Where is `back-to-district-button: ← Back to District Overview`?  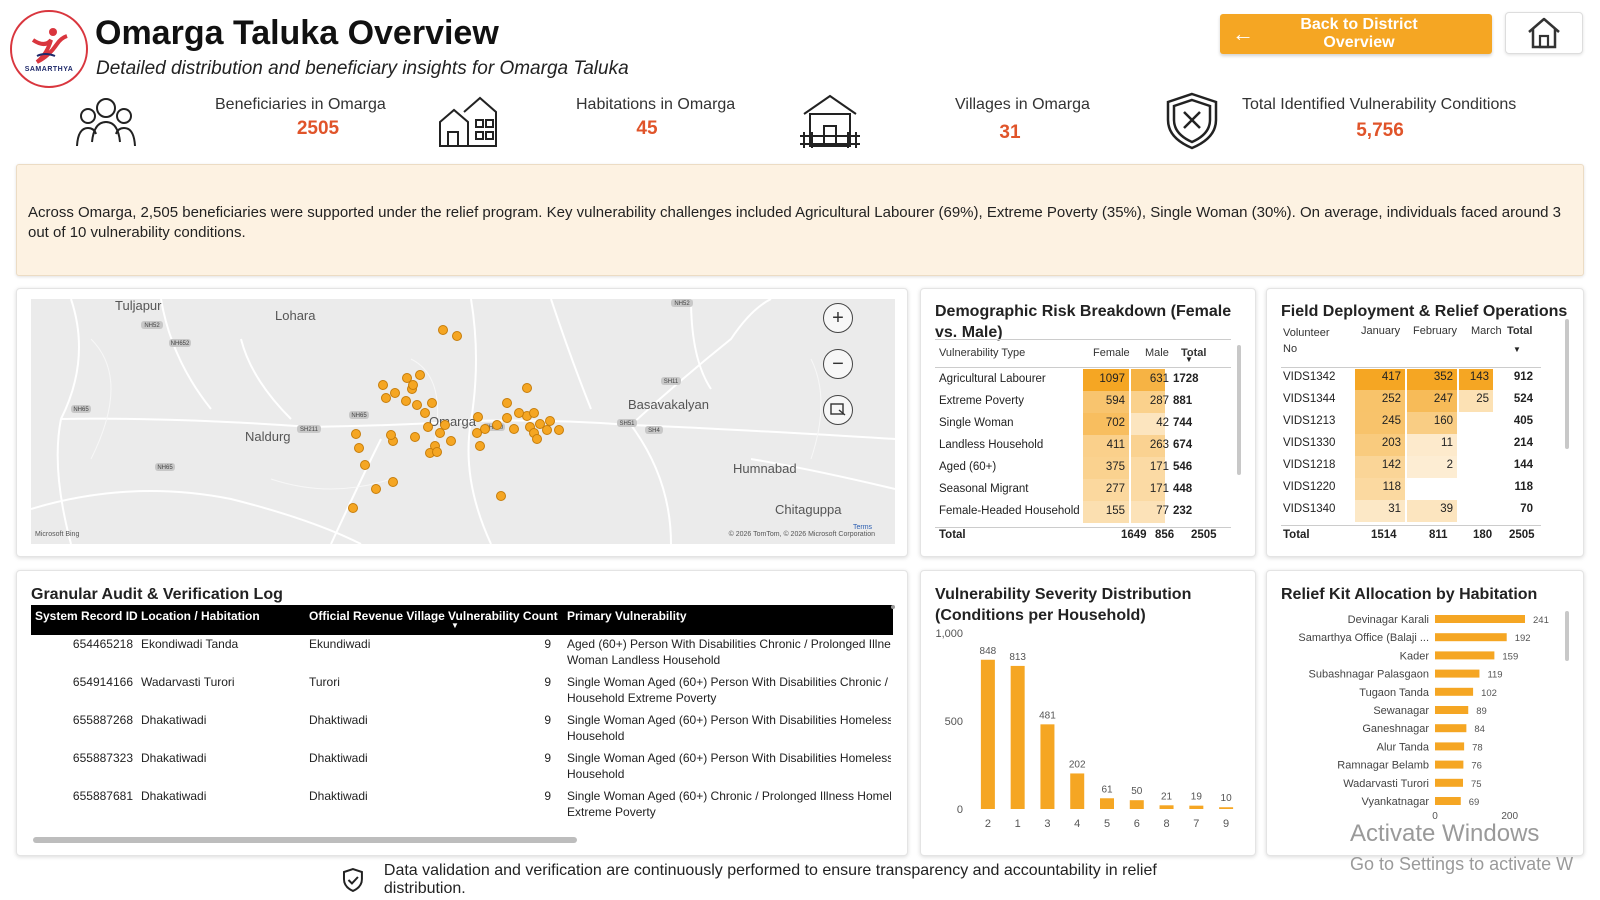
back-to-district-button: ← Back to District Overview is located at coordinates (1356, 34).